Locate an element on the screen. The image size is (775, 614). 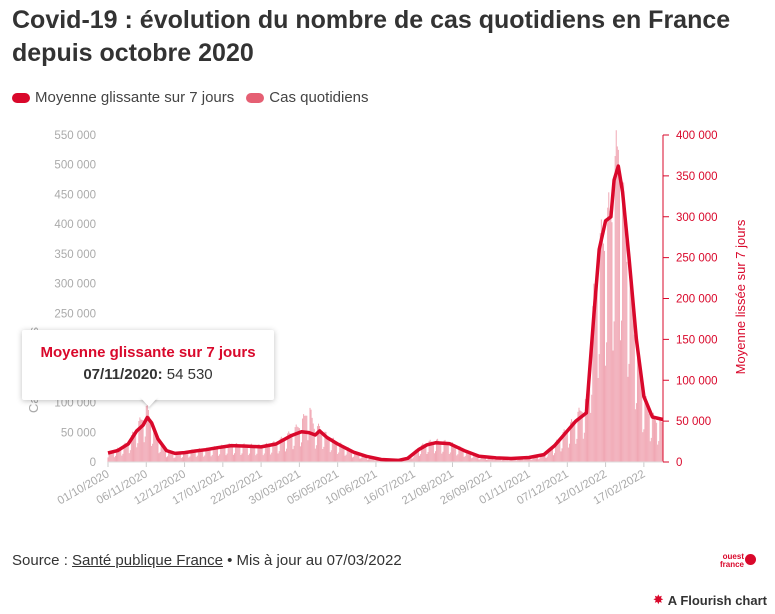
source-link: Santé publique France is located at coordinates (147, 560).